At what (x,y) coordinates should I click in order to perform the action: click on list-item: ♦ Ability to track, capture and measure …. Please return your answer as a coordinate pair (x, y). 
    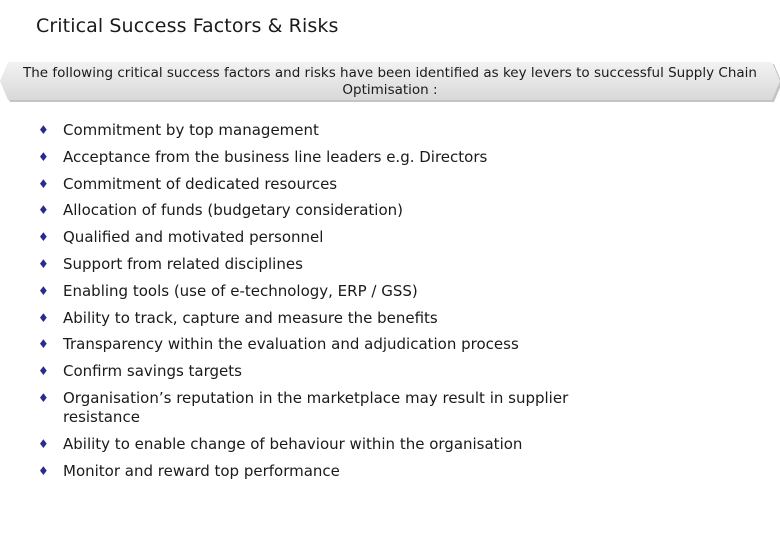
    Looking at the image, I should click on (386, 318).